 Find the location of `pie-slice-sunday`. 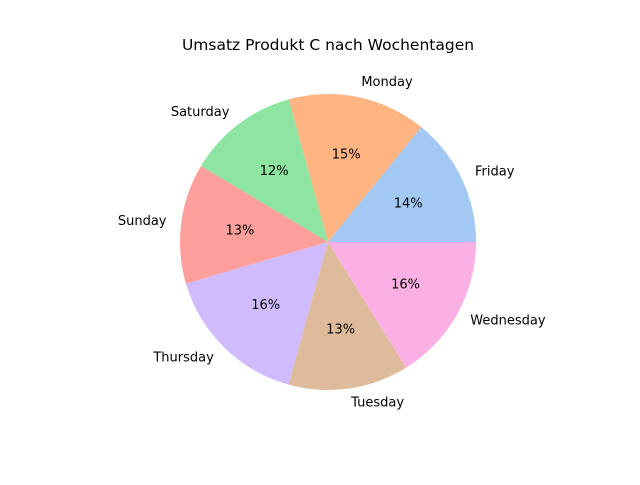

pie-slice-sunday is located at coordinates (253, 224).